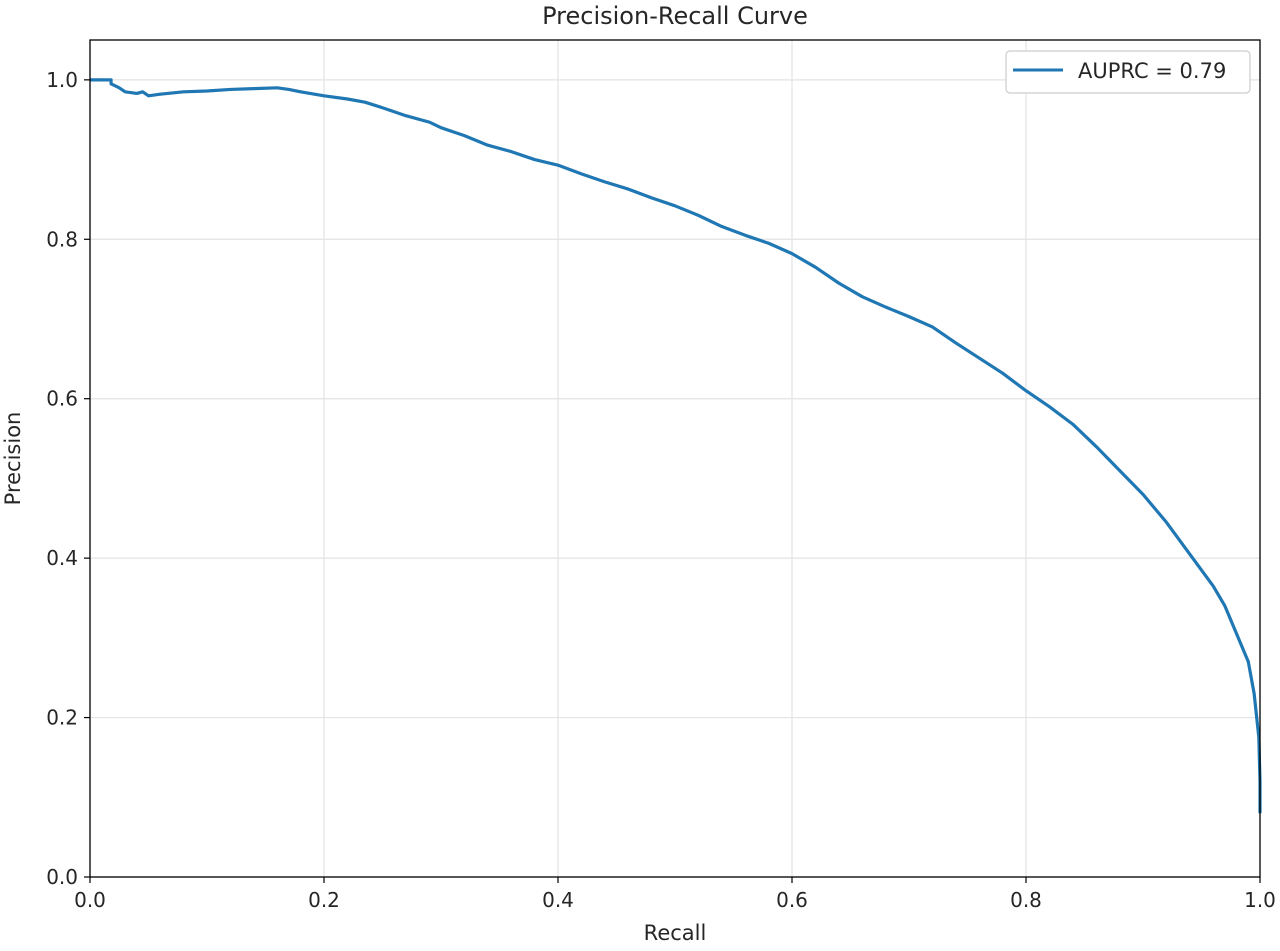 The image size is (1280, 951). What do you see at coordinates (1152, 71) in the screenshot?
I see `legend-label: AUPRC = 0.79` at bounding box center [1152, 71].